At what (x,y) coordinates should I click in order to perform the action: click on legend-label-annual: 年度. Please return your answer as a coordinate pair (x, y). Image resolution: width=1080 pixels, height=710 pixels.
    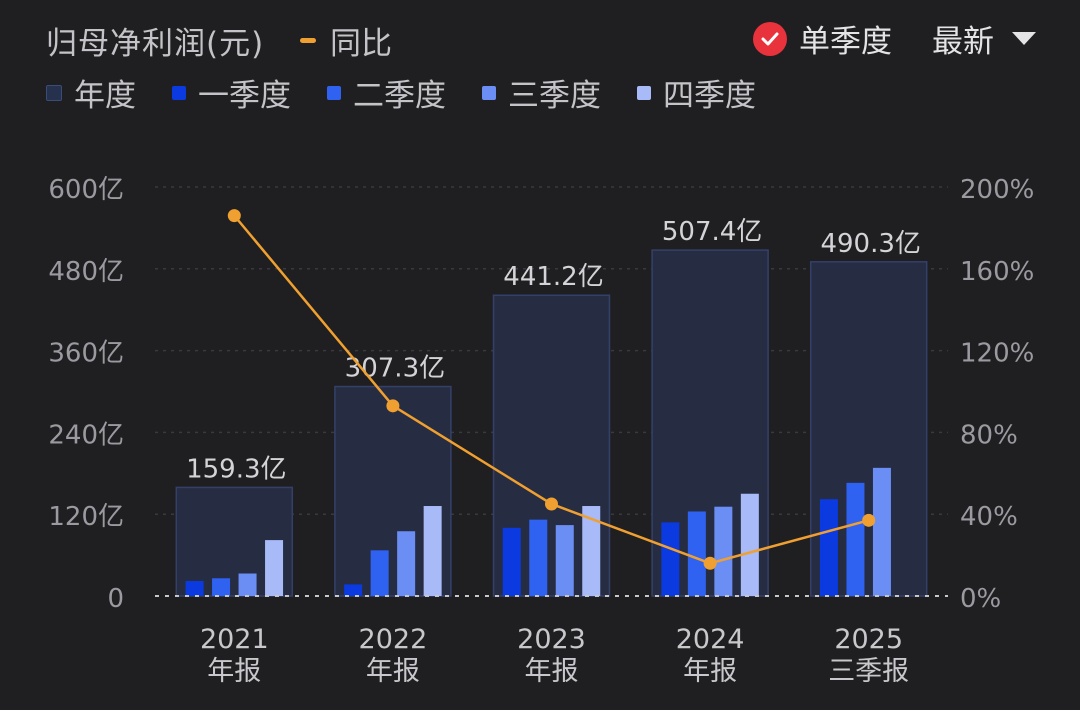
    Looking at the image, I should click on (105, 96).